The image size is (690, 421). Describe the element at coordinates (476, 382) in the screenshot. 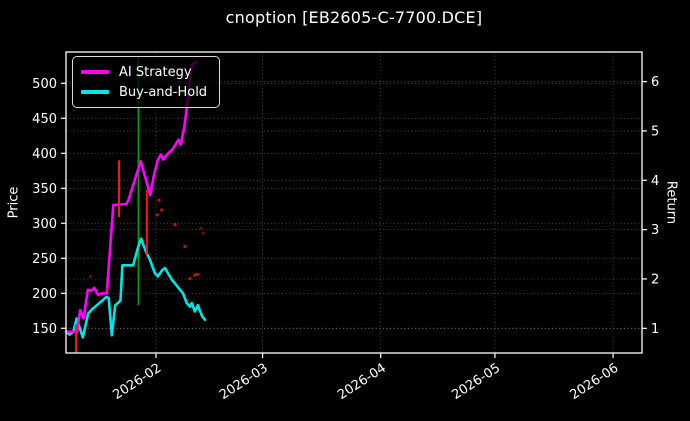

I see `tick-label-date: 2026-05` at that location.